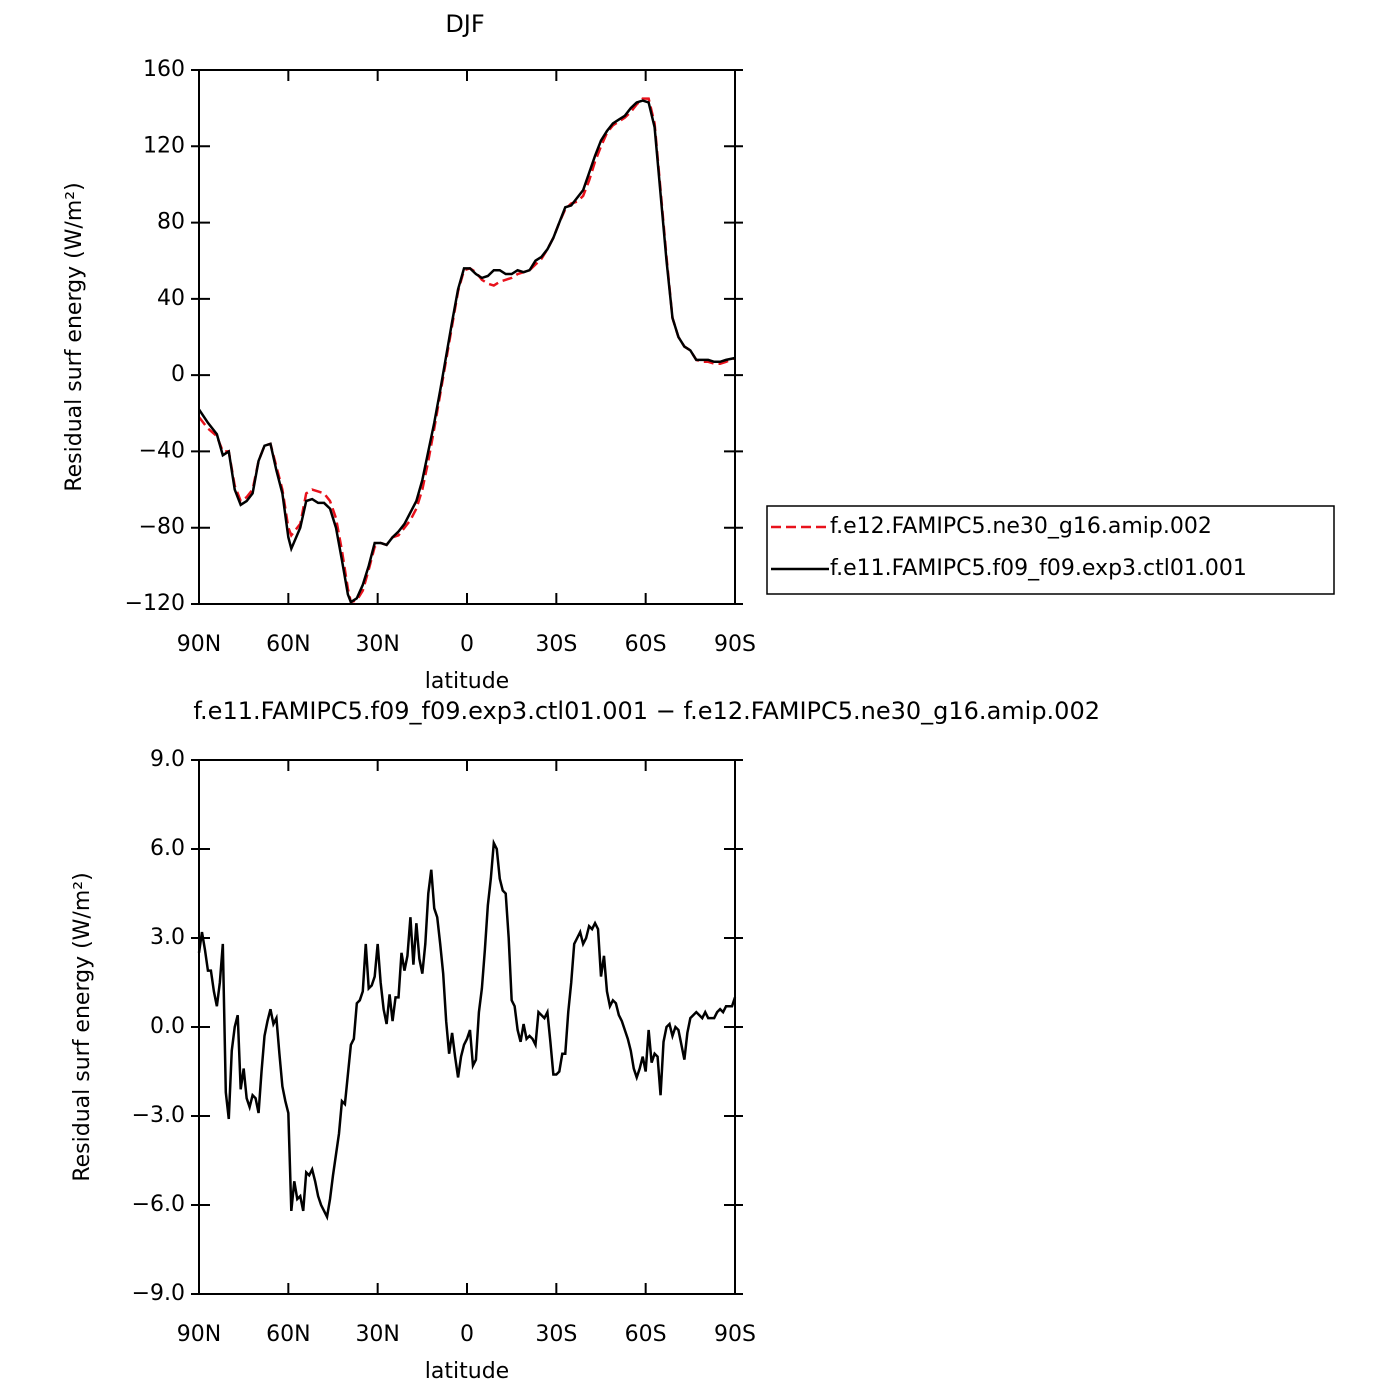  What do you see at coordinates (162, 527) in the screenshot?
I see `y-tick-label: −80` at bounding box center [162, 527].